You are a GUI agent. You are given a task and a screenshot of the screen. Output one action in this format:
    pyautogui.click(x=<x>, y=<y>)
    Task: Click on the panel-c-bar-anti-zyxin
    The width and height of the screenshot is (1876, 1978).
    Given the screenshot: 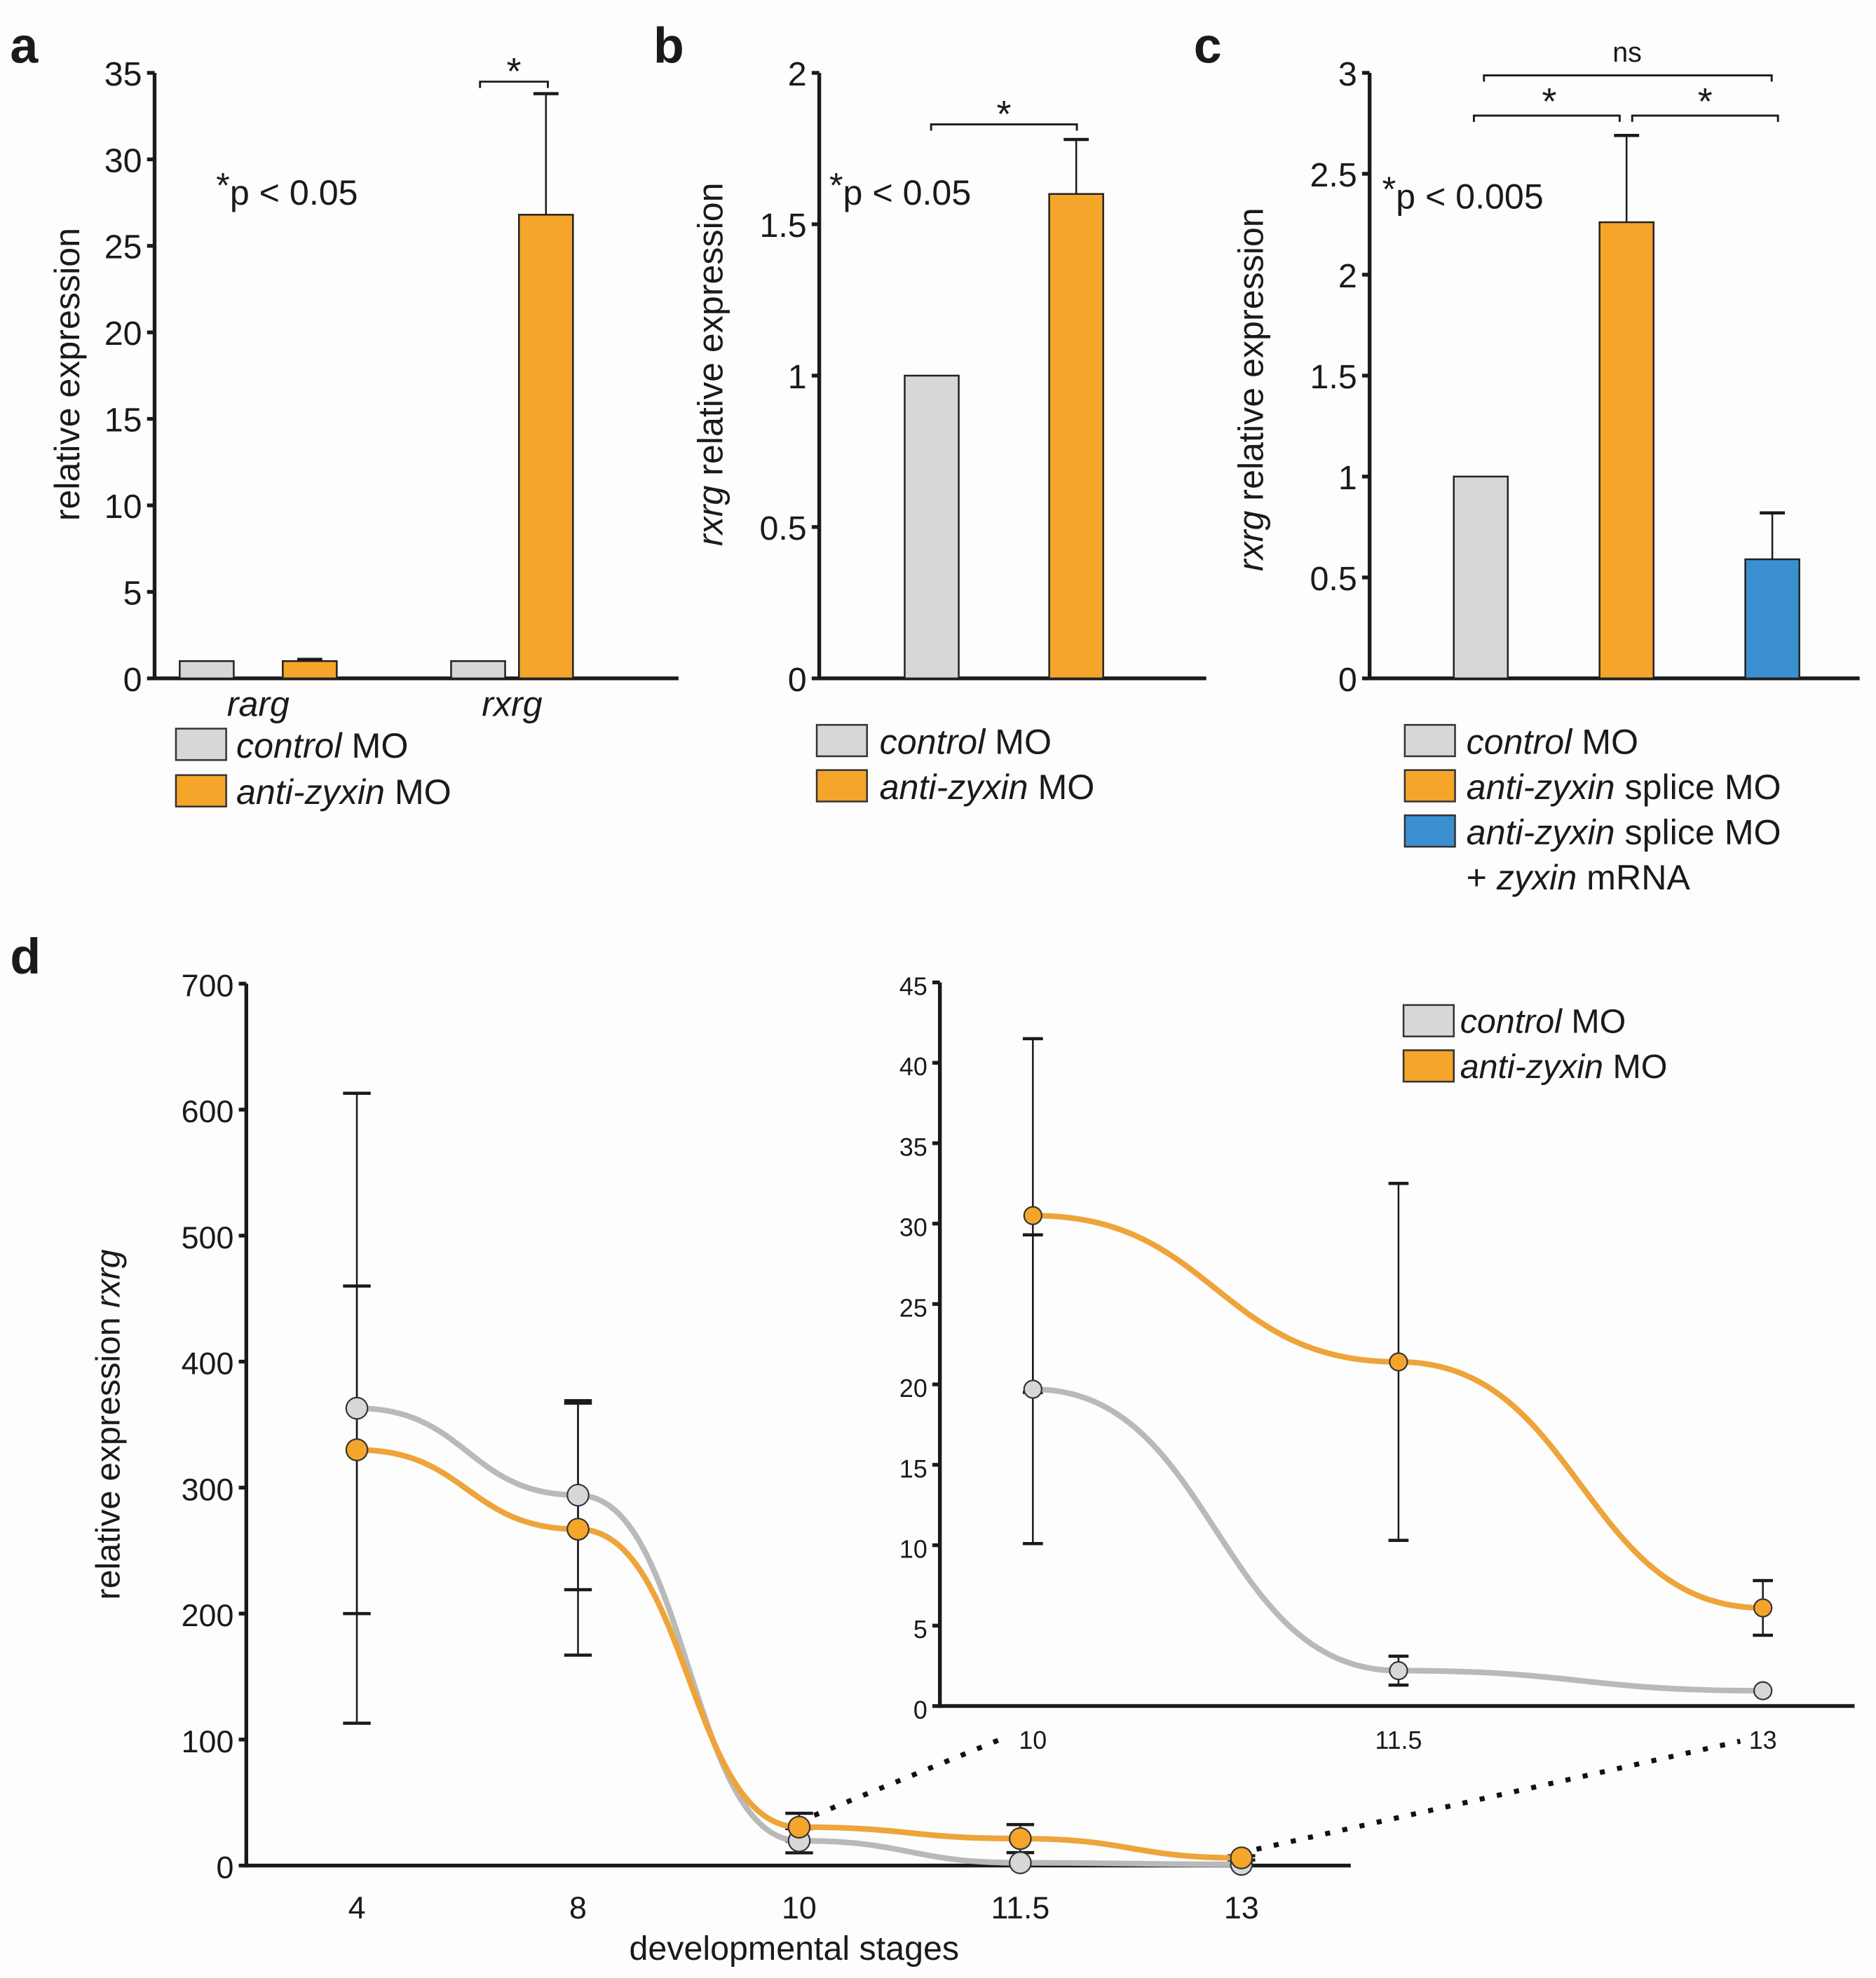 What is the action you would take?
    pyautogui.click(x=1626, y=451)
    